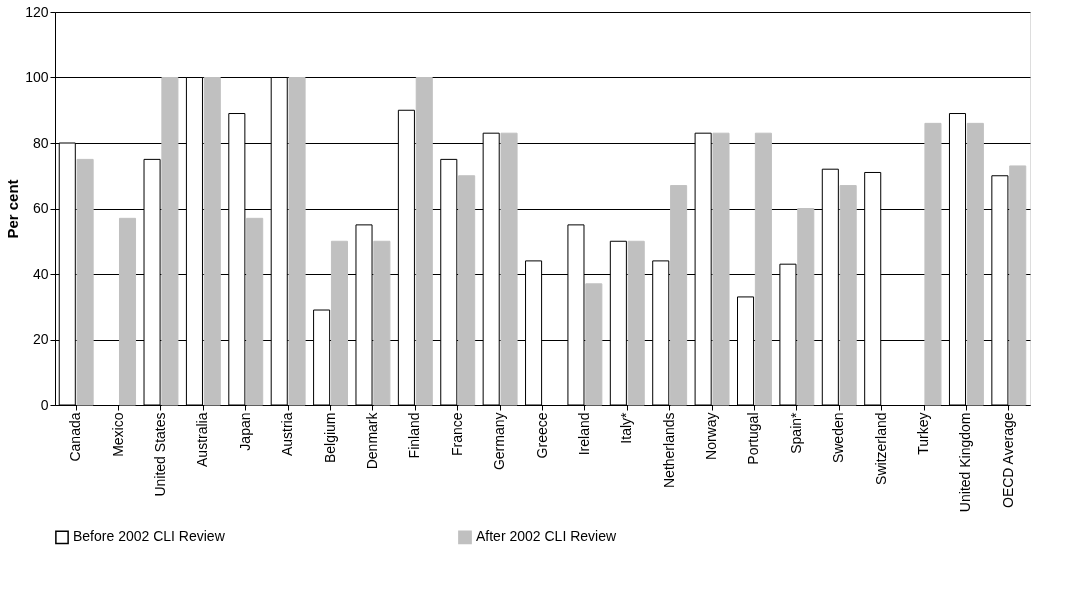 The height and width of the screenshot is (595, 1078). Describe the element at coordinates (668, 450) in the screenshot. I see `x-tick-label: Netherlands` at that location.